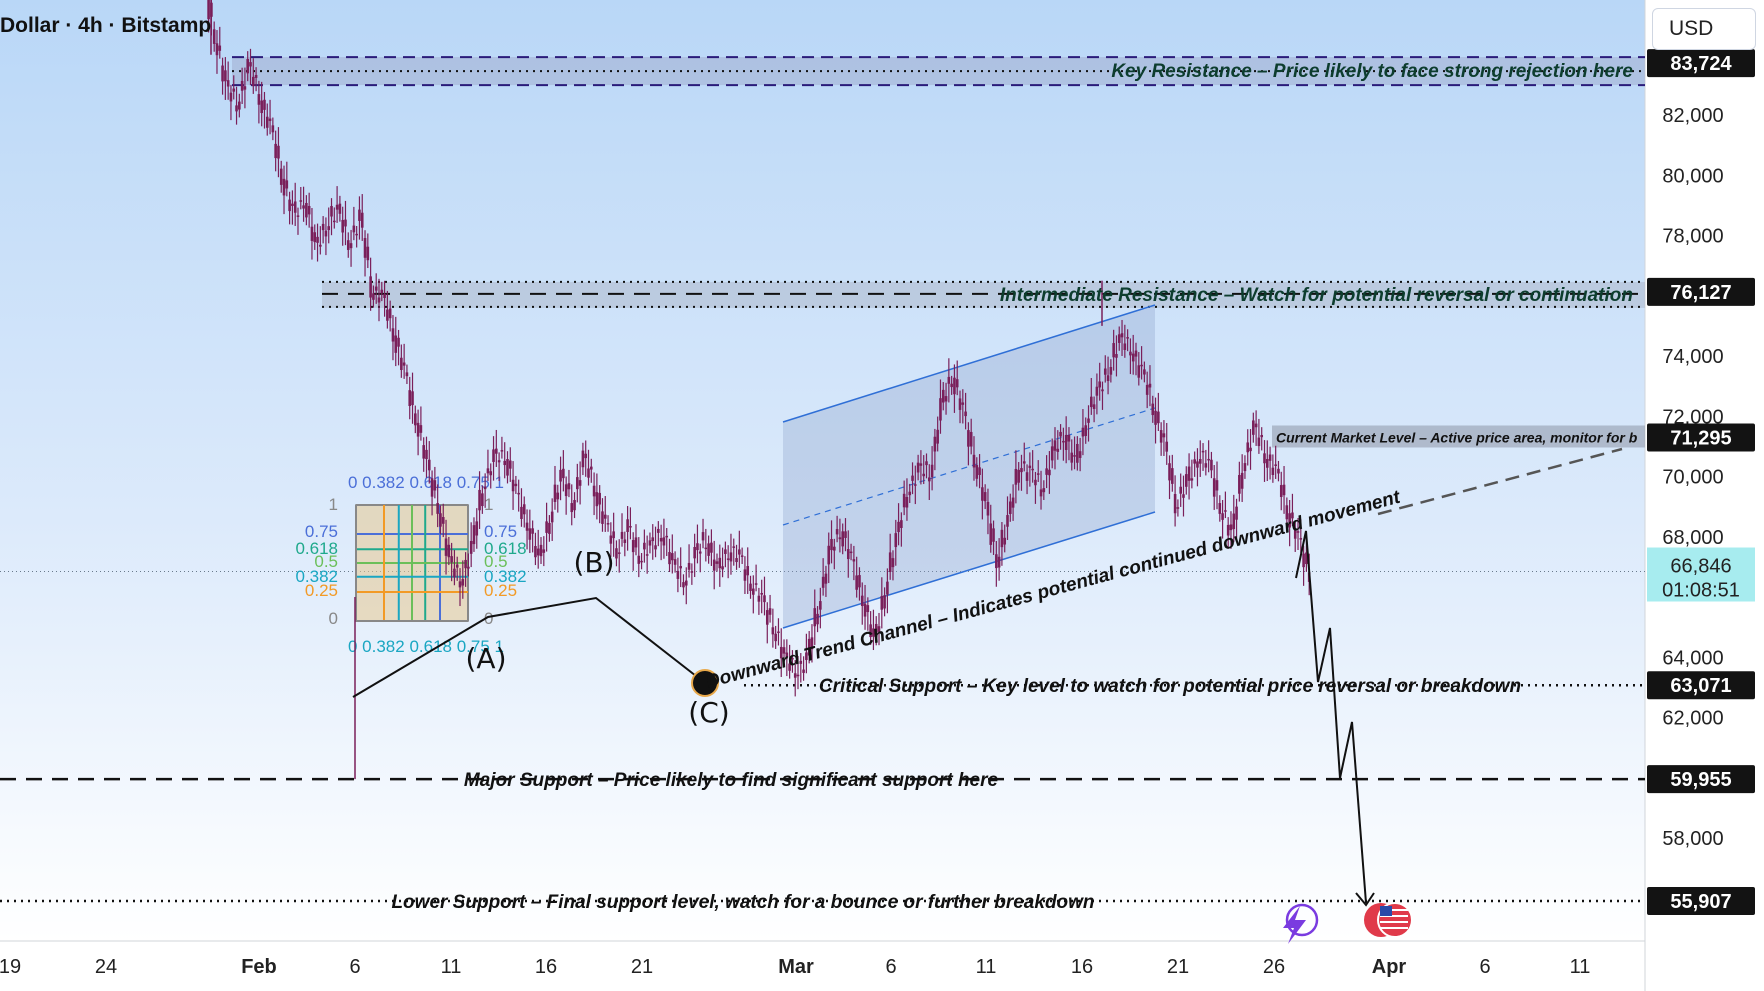  Describe the element at coordinates (1500, 481) in the screenshot. I see `projection-dashed` at that location.